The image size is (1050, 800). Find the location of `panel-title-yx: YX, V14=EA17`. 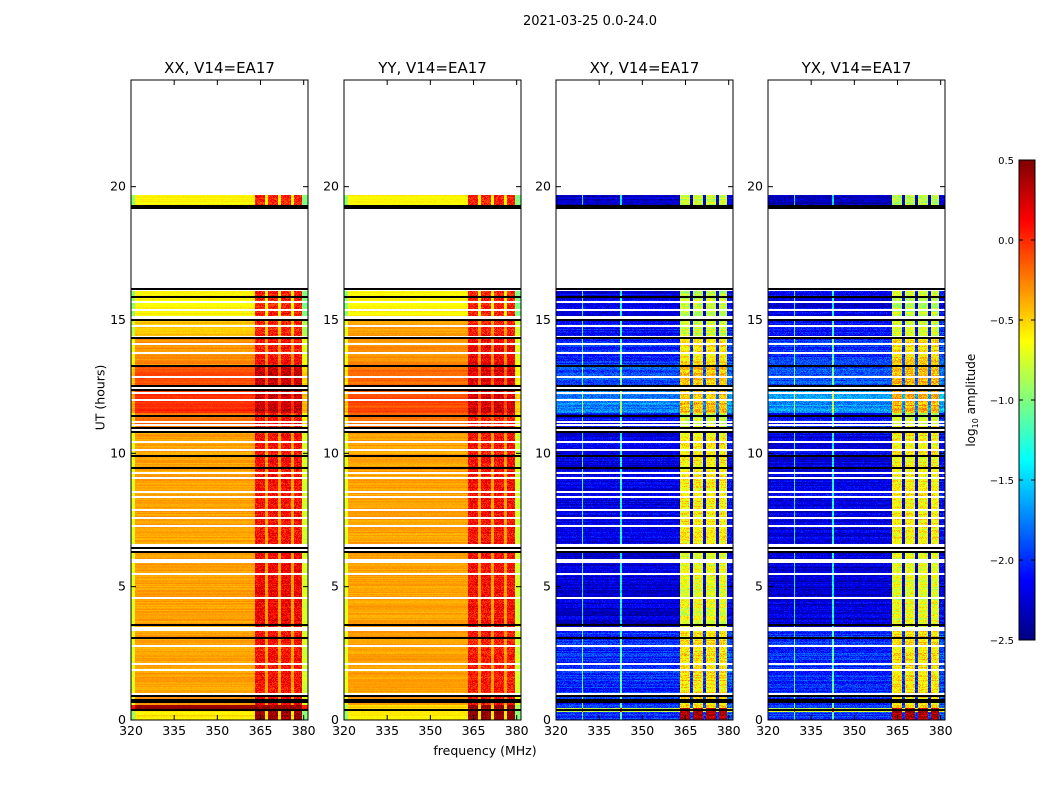

panel-title-yx: YX, V14=EA17 is located at coordinates (856, 68).